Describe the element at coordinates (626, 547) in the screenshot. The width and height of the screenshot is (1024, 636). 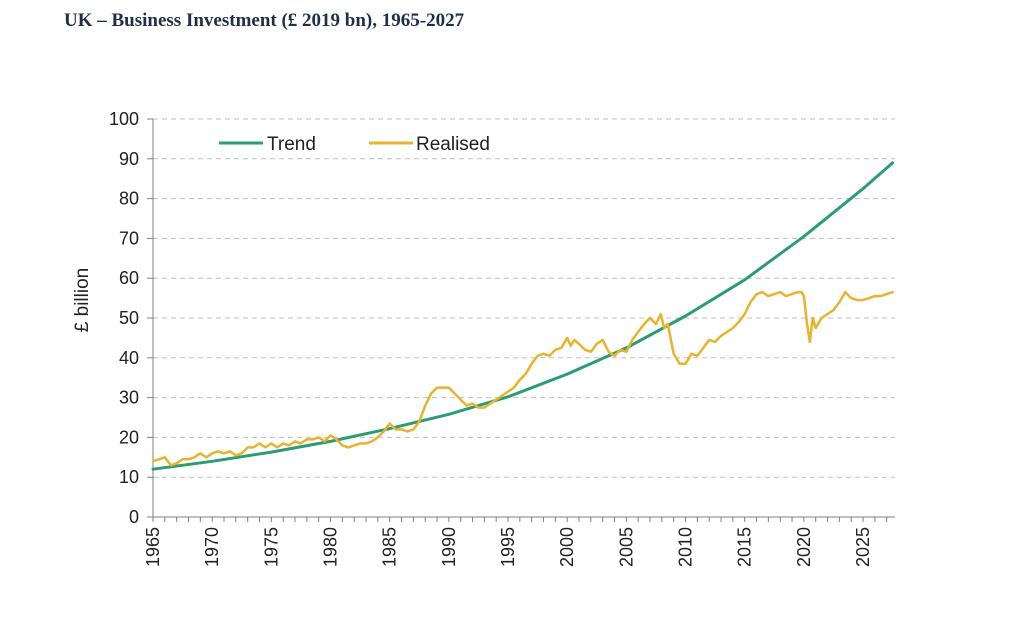
I see `x-tick-label: 2005` at that location.